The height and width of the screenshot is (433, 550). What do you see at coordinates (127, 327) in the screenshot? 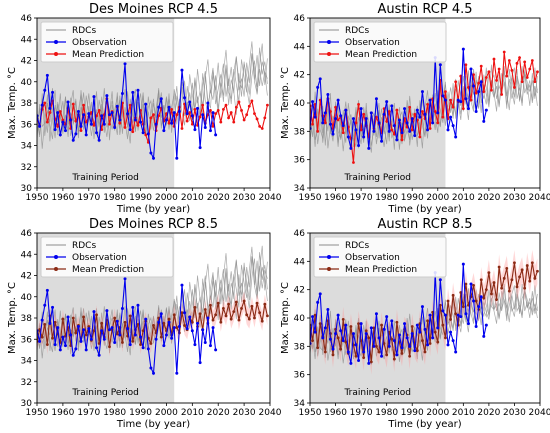
I see `observation-line` at bounding box center [127, 327].